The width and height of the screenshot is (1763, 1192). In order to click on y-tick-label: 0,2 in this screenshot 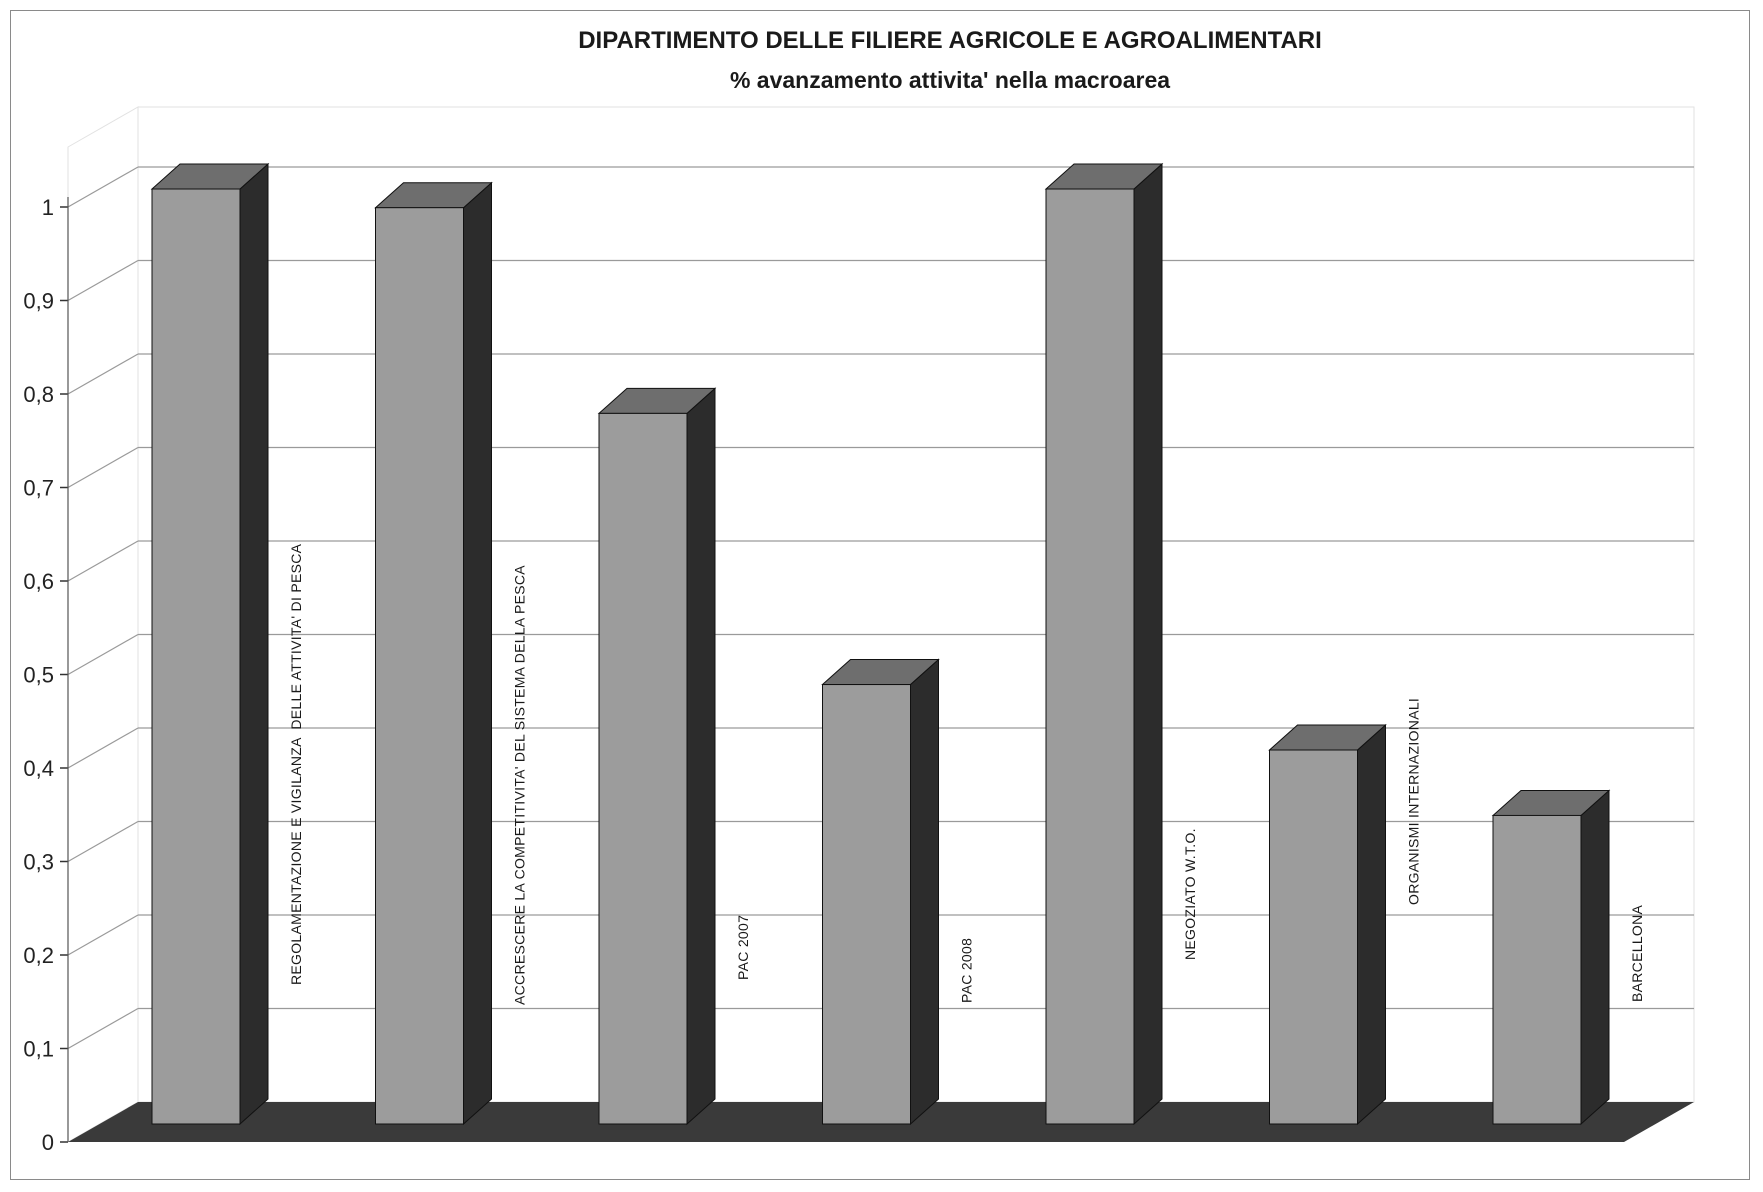, I will do `click(38, 955)`.